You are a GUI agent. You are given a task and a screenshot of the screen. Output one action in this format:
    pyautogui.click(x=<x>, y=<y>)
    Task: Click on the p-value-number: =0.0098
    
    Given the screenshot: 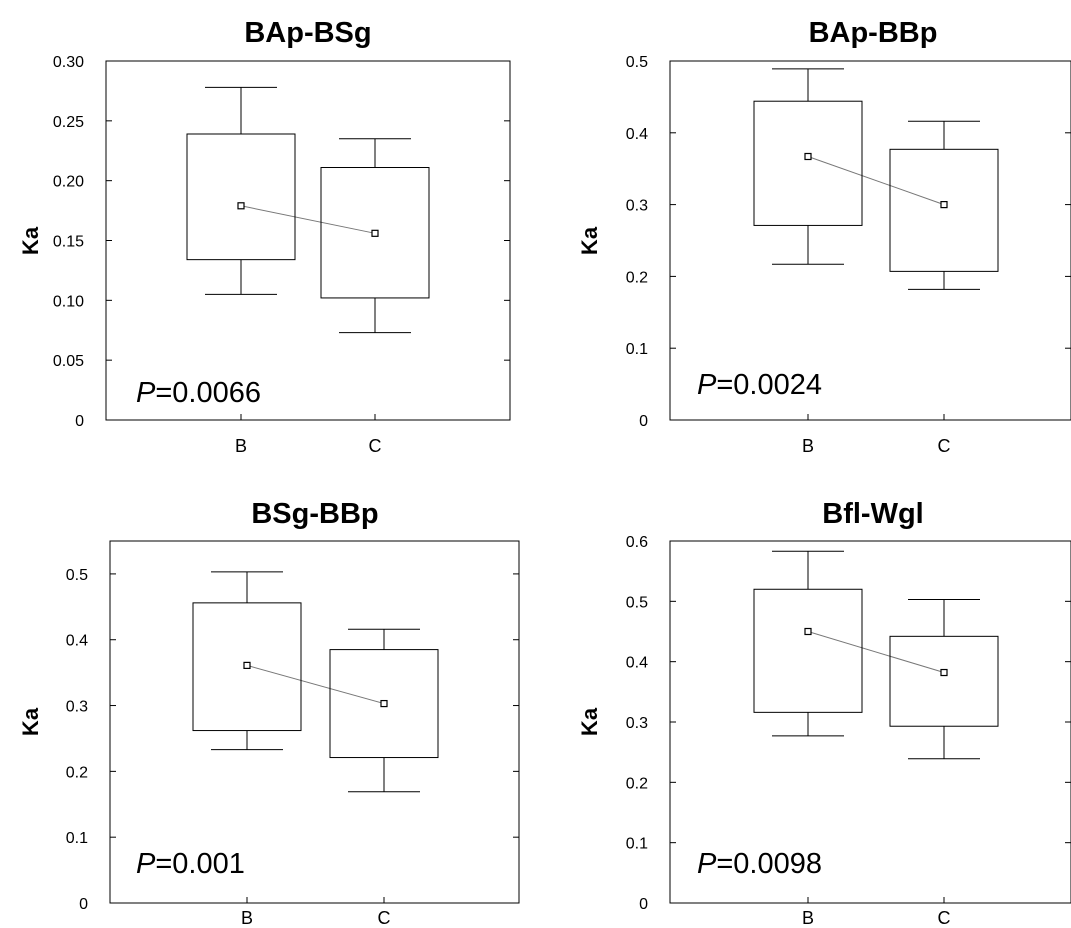 What is the action you would take?
    pyautogui.click(x=769, y=864)
    